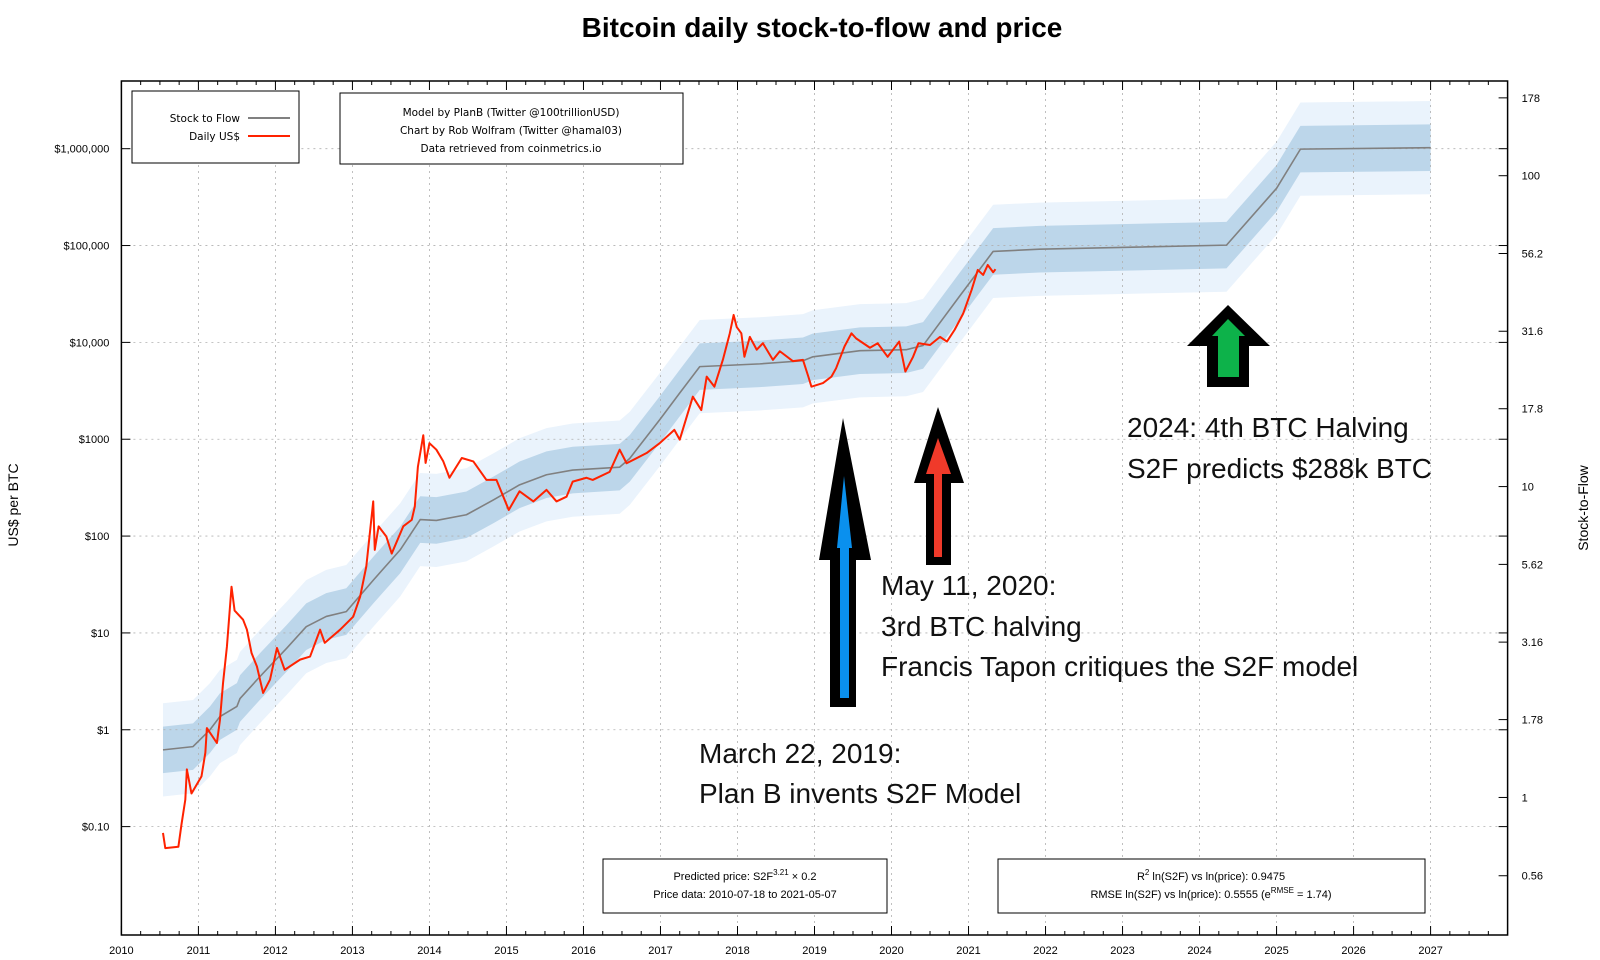 This screenshot has width=1600, height=960. I want to click on r-squared-line: R2 ln(S2F) vs ln(price): 0.9475, so click(1211, 875).